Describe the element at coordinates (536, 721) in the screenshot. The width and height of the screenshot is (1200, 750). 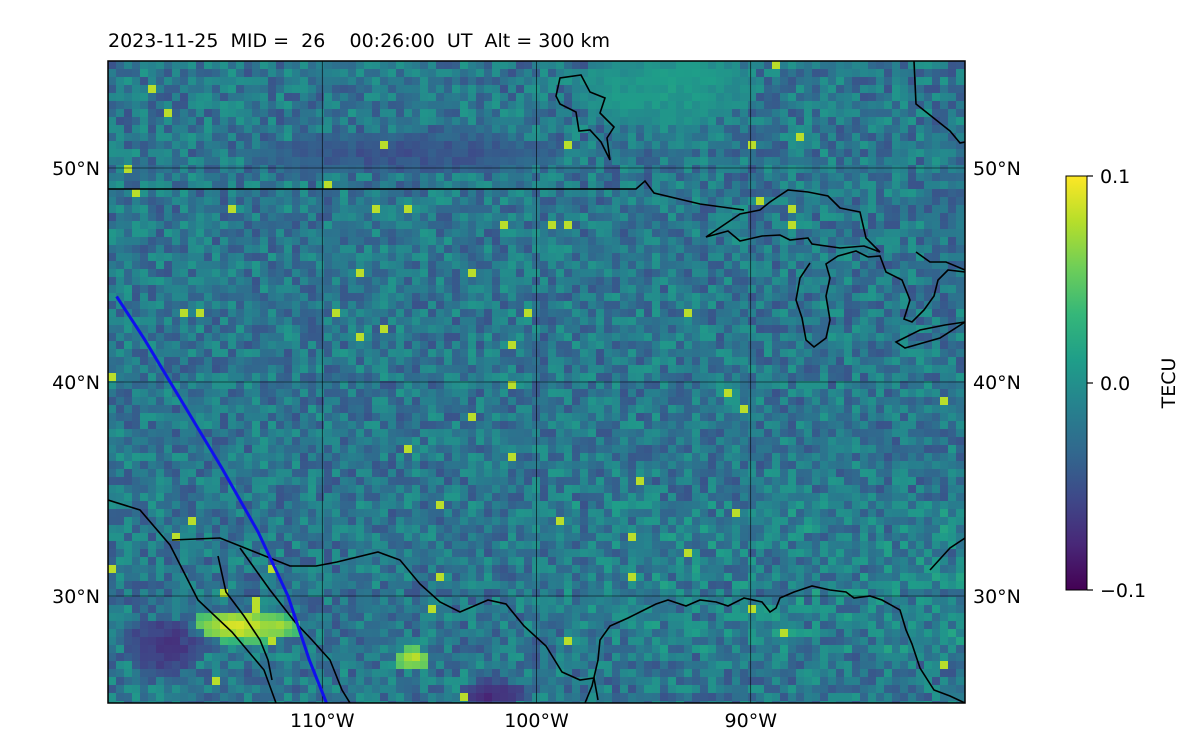
I see `lon-tick-label: 100°W` at that location.